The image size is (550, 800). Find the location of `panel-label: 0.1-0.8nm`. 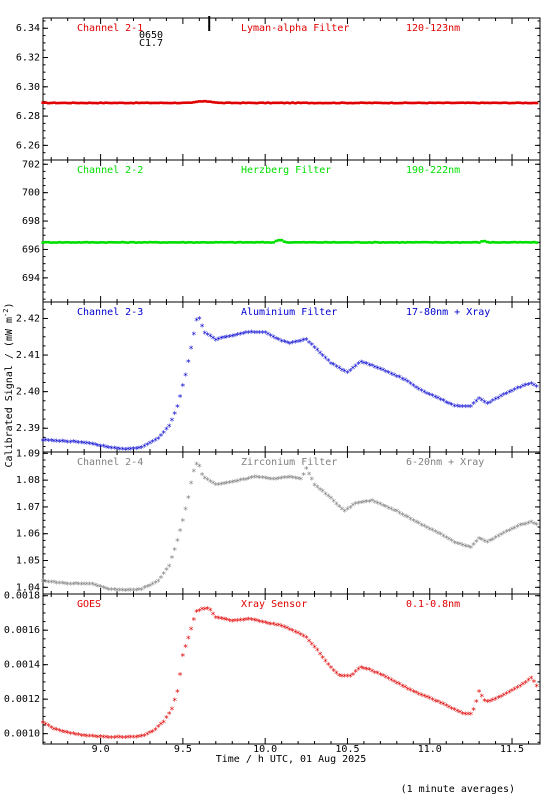

panel-label: 0.1-0.8nm is located at coordinates (433, 604).